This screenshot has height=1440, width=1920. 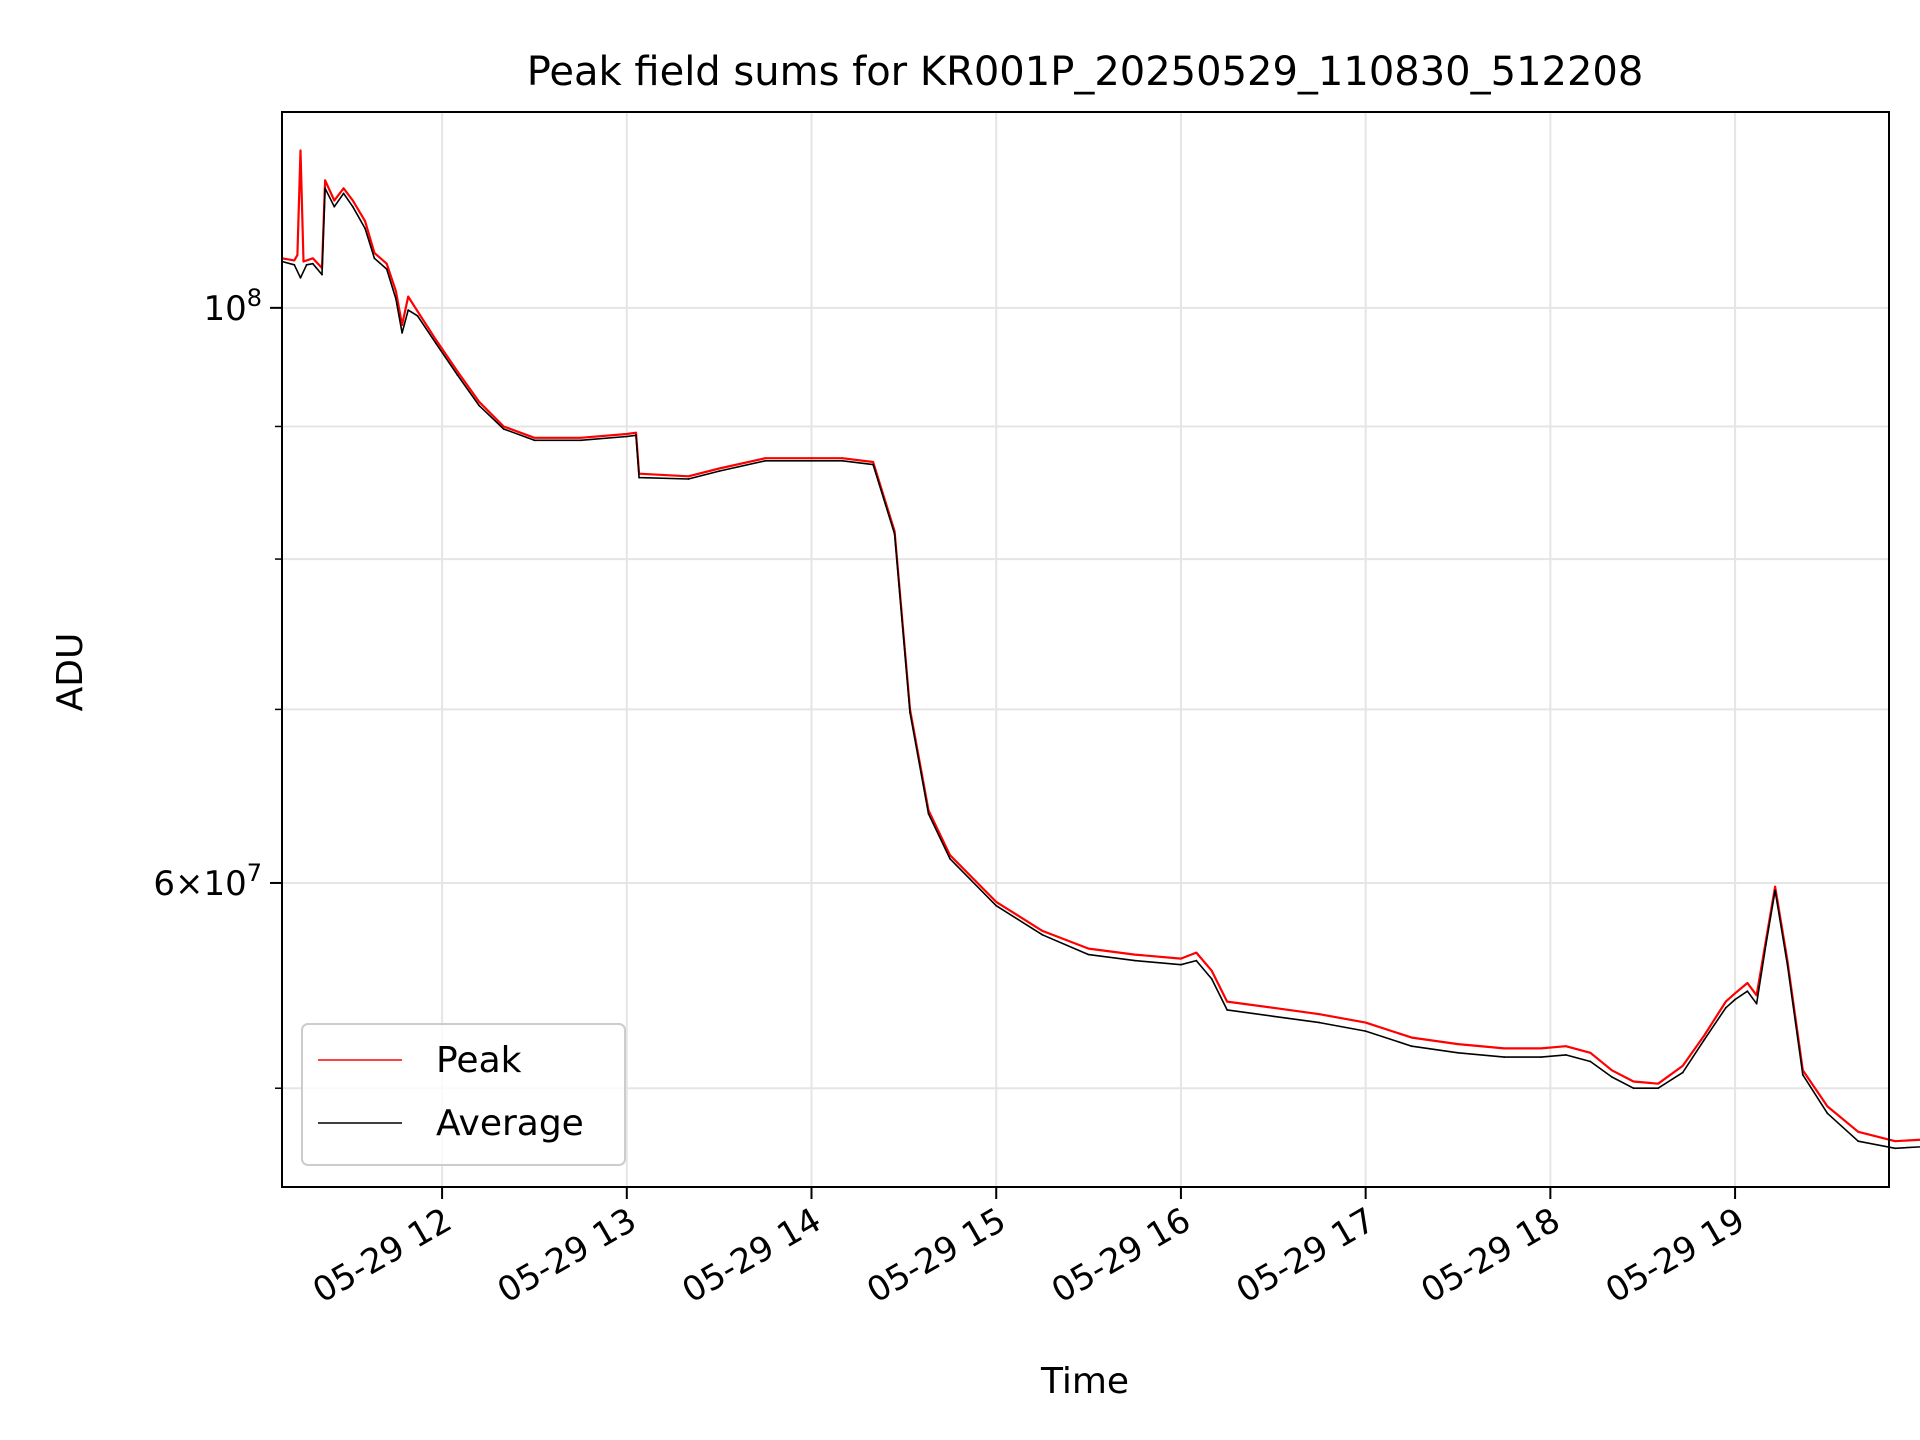 I want to click on y-axis-label: ADU, so click(x=70, y=672).